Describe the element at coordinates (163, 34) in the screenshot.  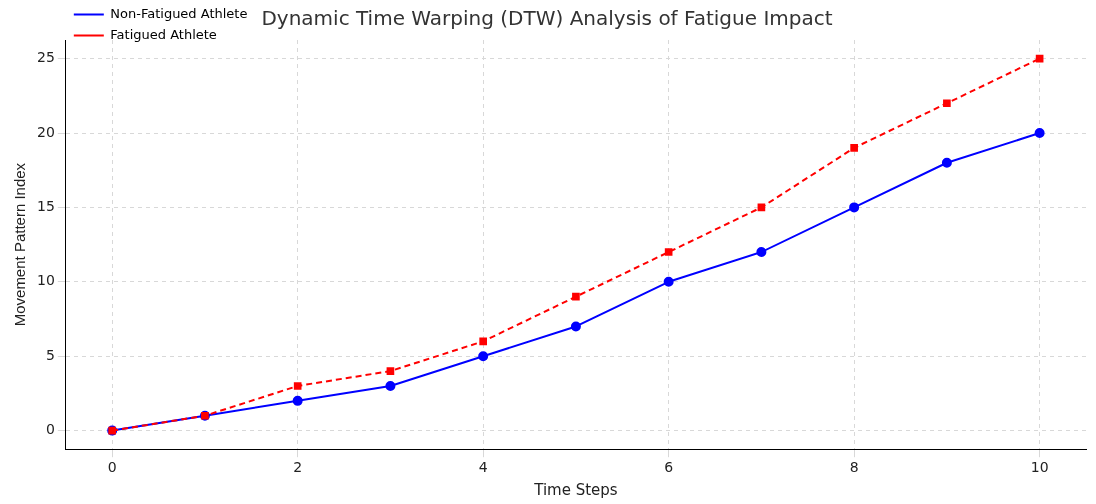
I see `legend-label: Fatigued Athlete` at that location.